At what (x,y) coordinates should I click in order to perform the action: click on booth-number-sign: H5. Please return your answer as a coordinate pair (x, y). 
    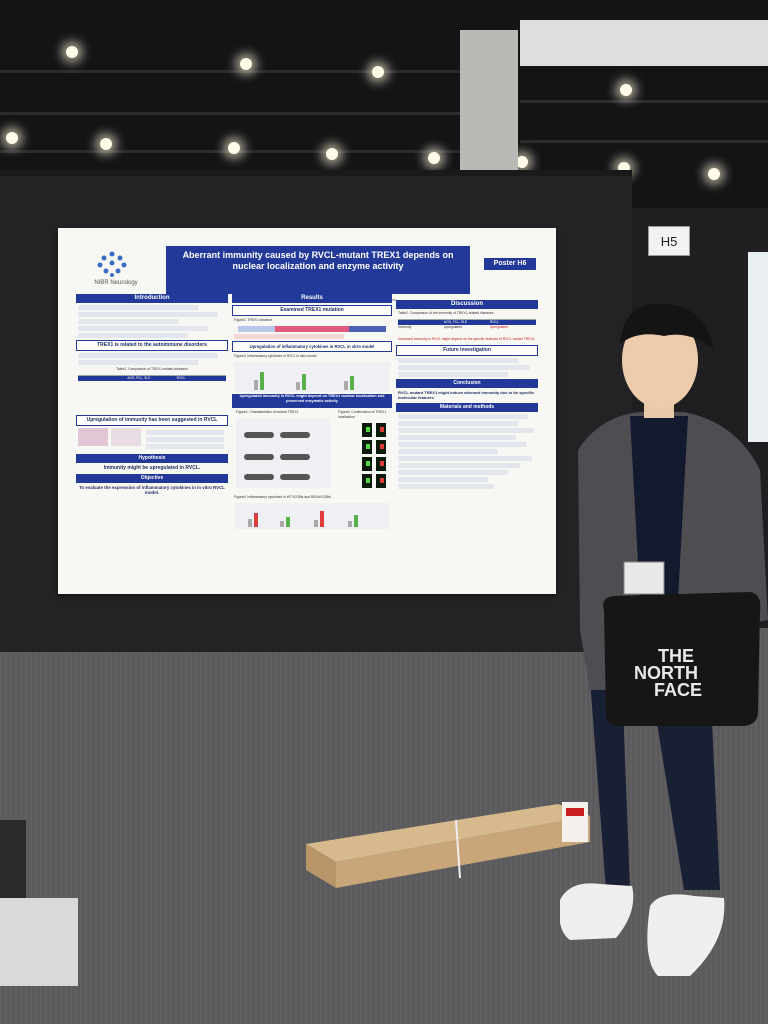
    Looking at the image, I should click on (669, 241).